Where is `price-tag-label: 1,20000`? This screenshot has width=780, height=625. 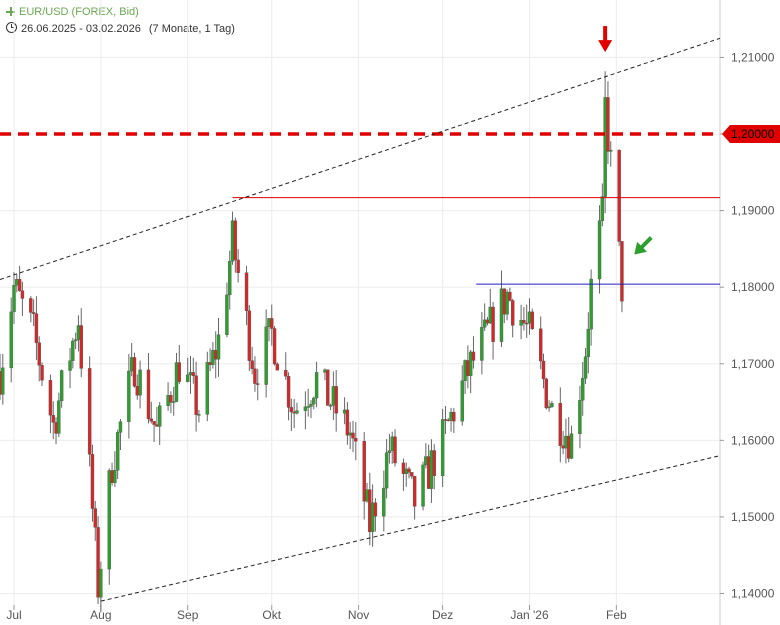 price-tag-label: 1,20000 is located at coordinates (753, 134).